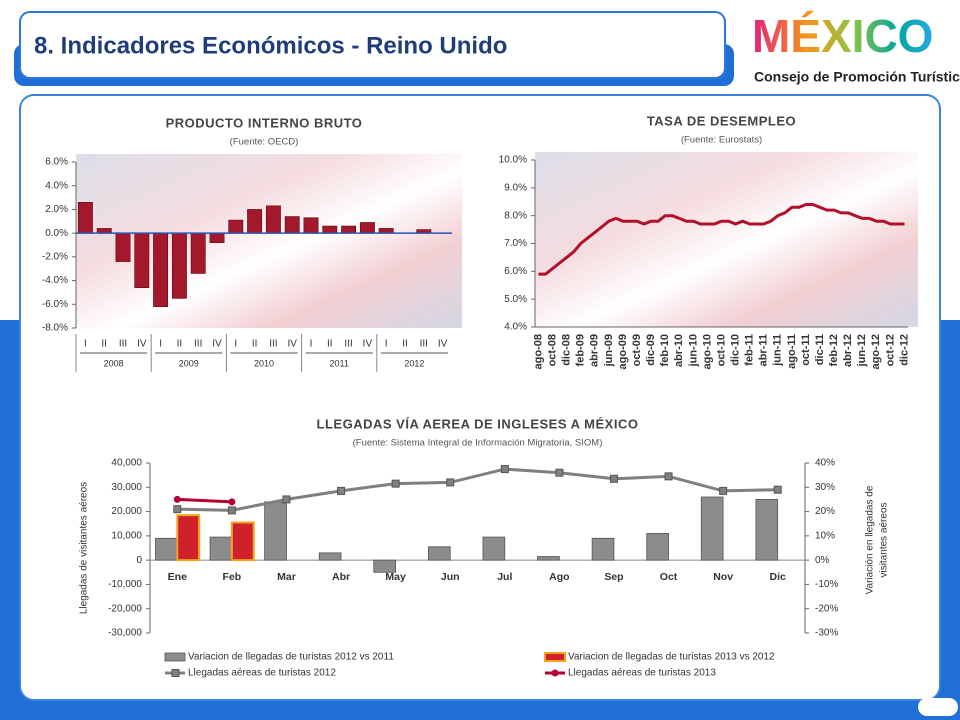 This screenshot has height=720, width=960. What do you see at coordinates (139, 560) in the screenshot?
I see `y-tick-label: 0` at bounding box center [139, 560].